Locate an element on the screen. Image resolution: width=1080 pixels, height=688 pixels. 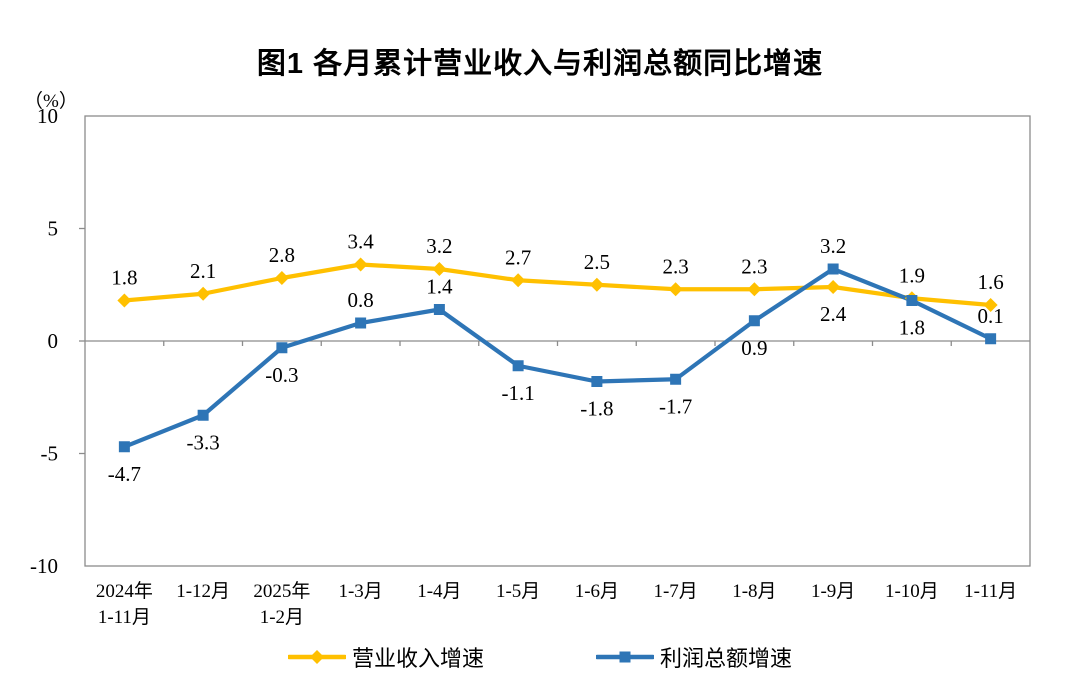
x-tick-label: 1-2月 is located at coordinates (282, 617).